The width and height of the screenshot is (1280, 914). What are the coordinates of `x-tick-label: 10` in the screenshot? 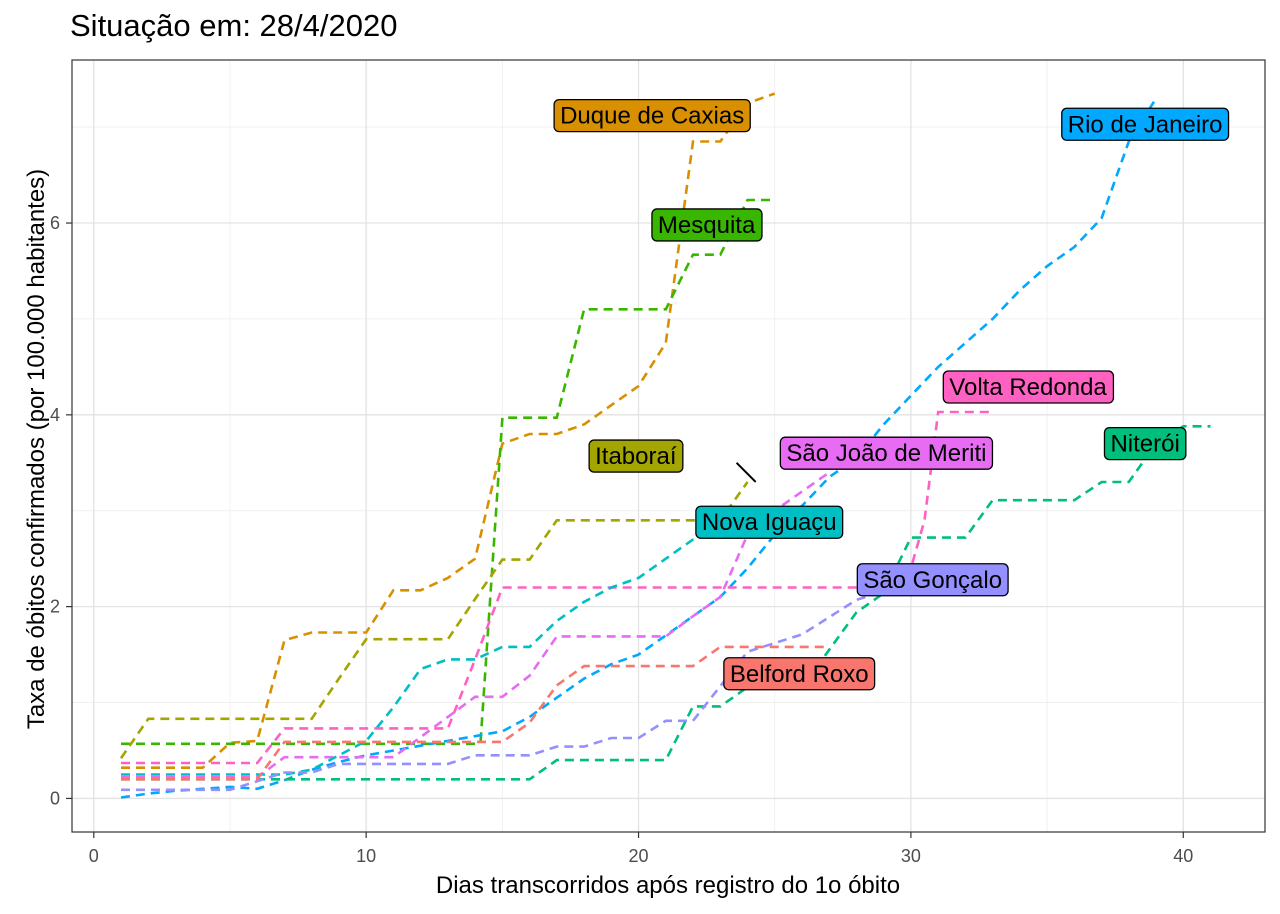 It's located at (366, 856).